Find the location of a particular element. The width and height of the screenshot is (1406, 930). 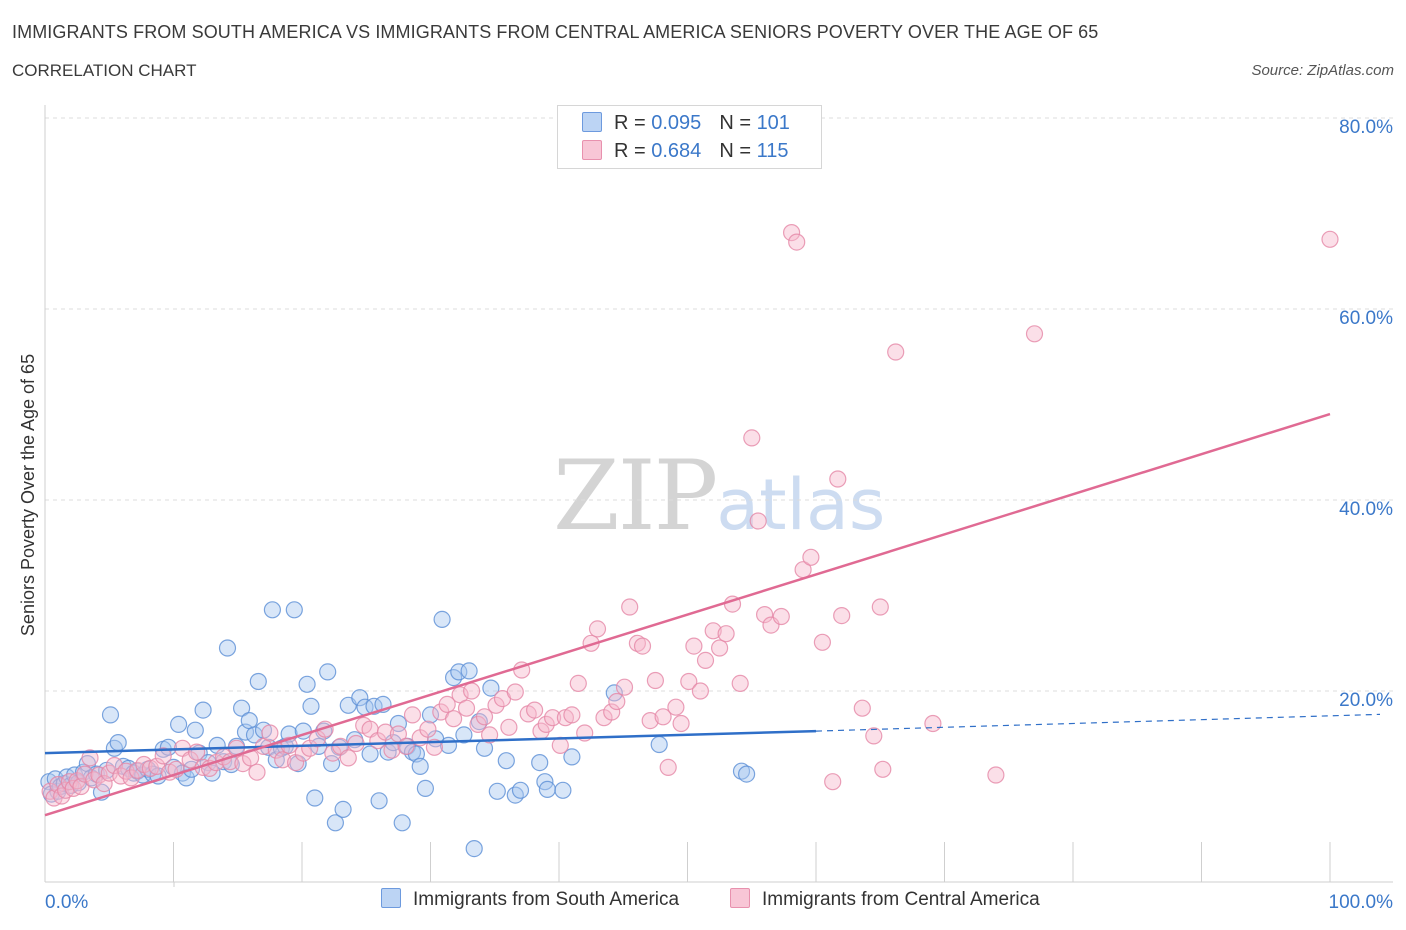

bottom-legend-central: Immigrants from Central America is located at coordinates (885, 899).